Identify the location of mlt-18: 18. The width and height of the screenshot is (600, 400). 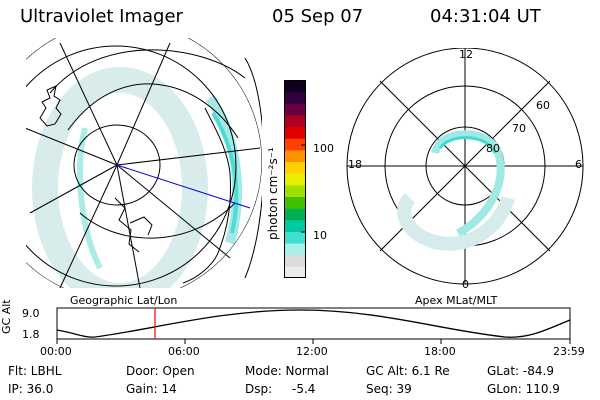
(355, 164).